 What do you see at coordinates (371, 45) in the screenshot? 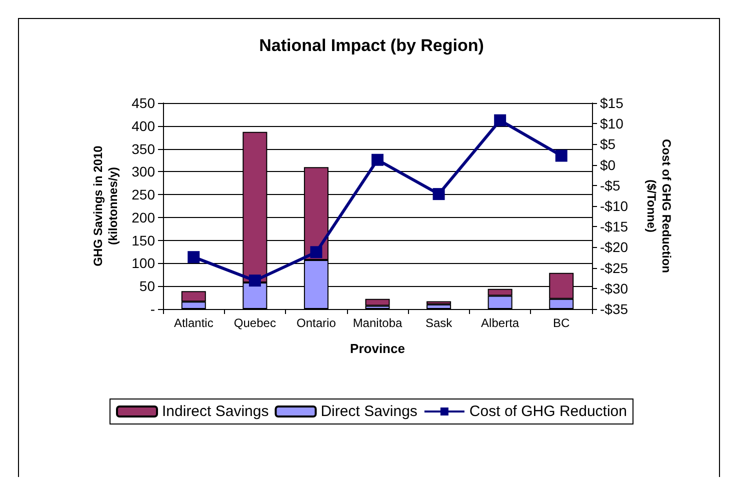
I see `chart-title: National Impact (by Region)` at bounding box center [371, 45].